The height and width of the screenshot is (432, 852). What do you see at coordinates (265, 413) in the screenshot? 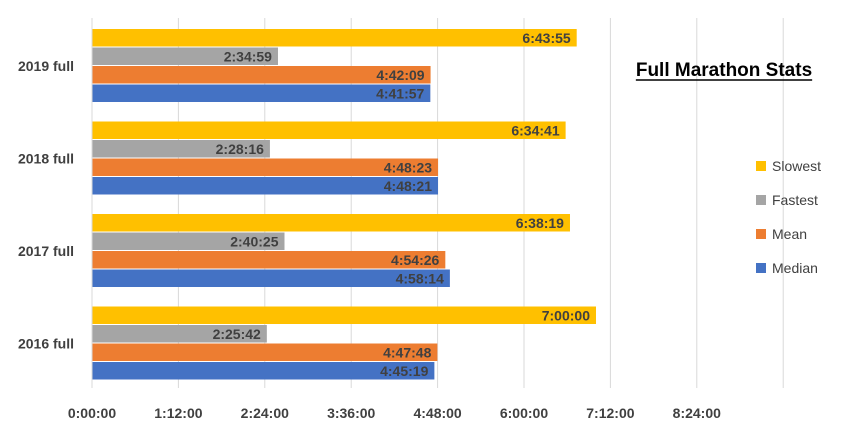
I see `x-tick-label: 2:24:00` at bounding box center [265, 413].